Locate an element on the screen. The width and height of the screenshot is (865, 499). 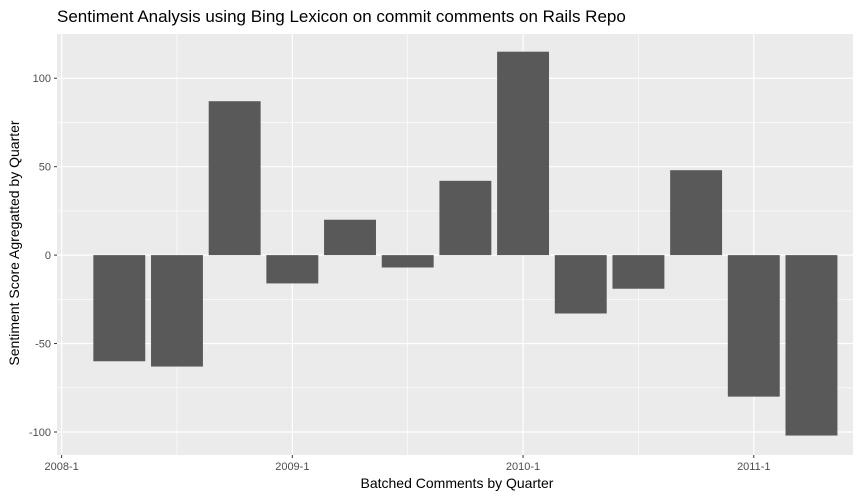
x-tick-label: 2011-1 is located at coordinates (753, 467).